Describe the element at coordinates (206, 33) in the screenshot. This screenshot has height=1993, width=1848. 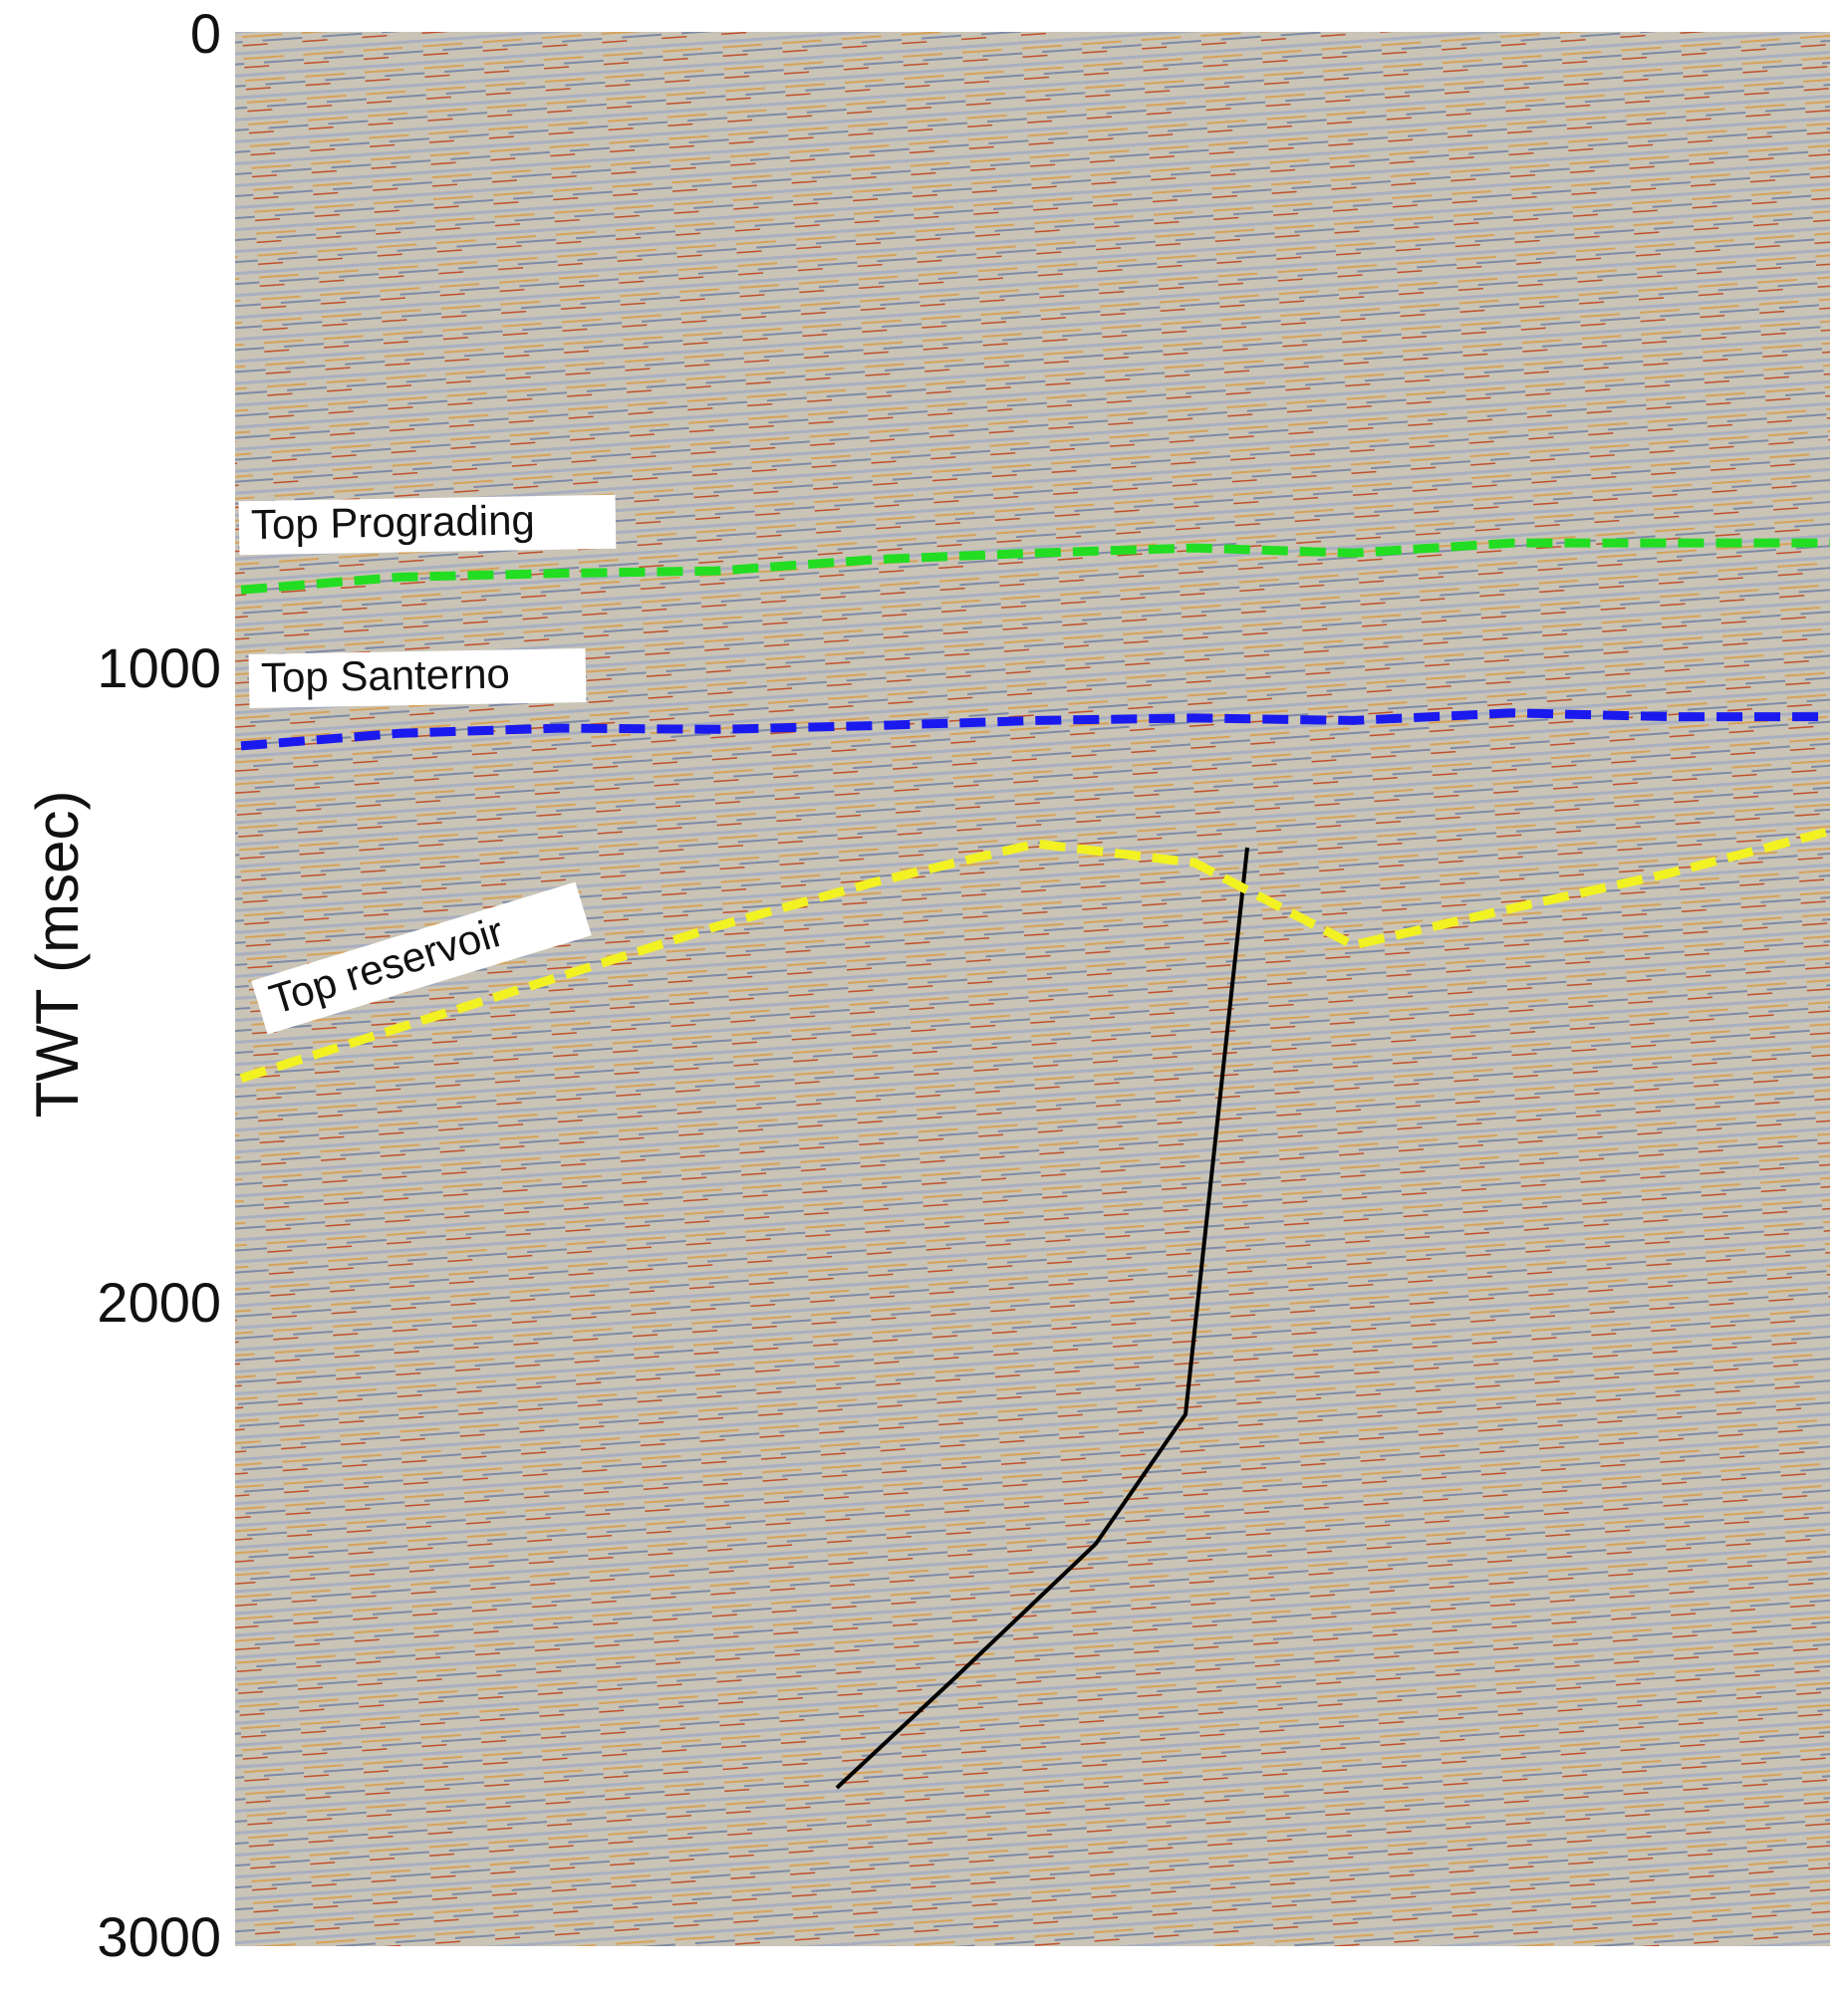
I see `y-tick-label: 0` at that location.